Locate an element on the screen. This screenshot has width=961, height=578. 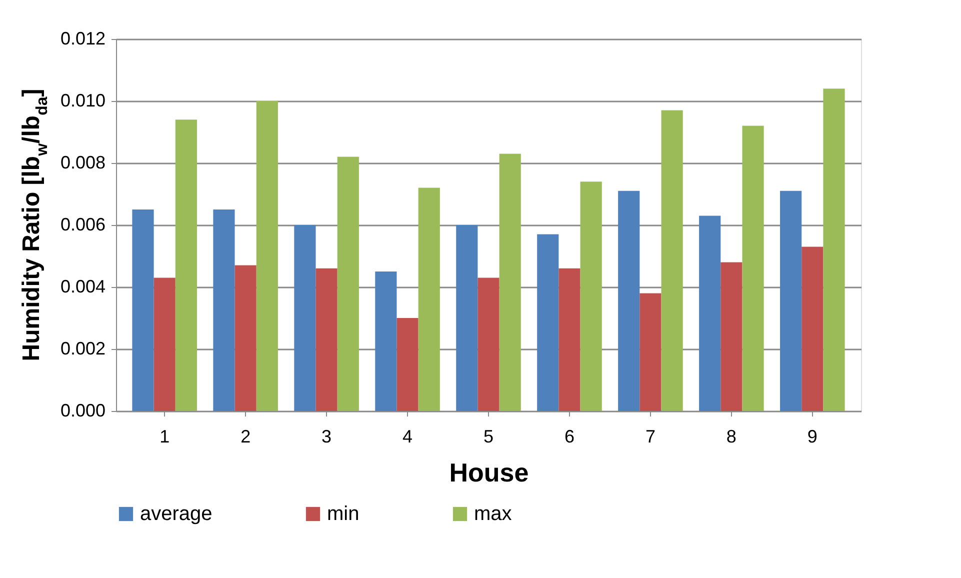
x-tick-label: 4 is located at coordinates (407, 436).